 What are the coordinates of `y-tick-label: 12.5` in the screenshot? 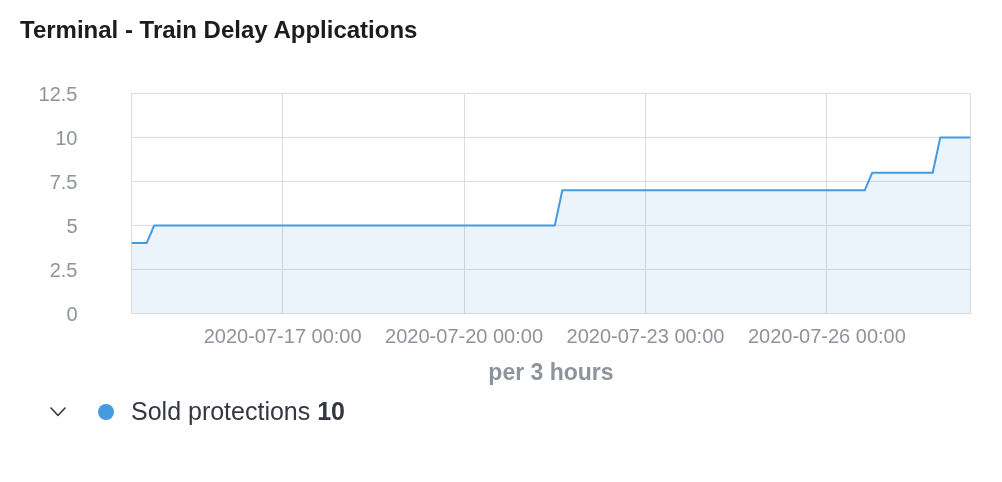 It's located at (58, 93).